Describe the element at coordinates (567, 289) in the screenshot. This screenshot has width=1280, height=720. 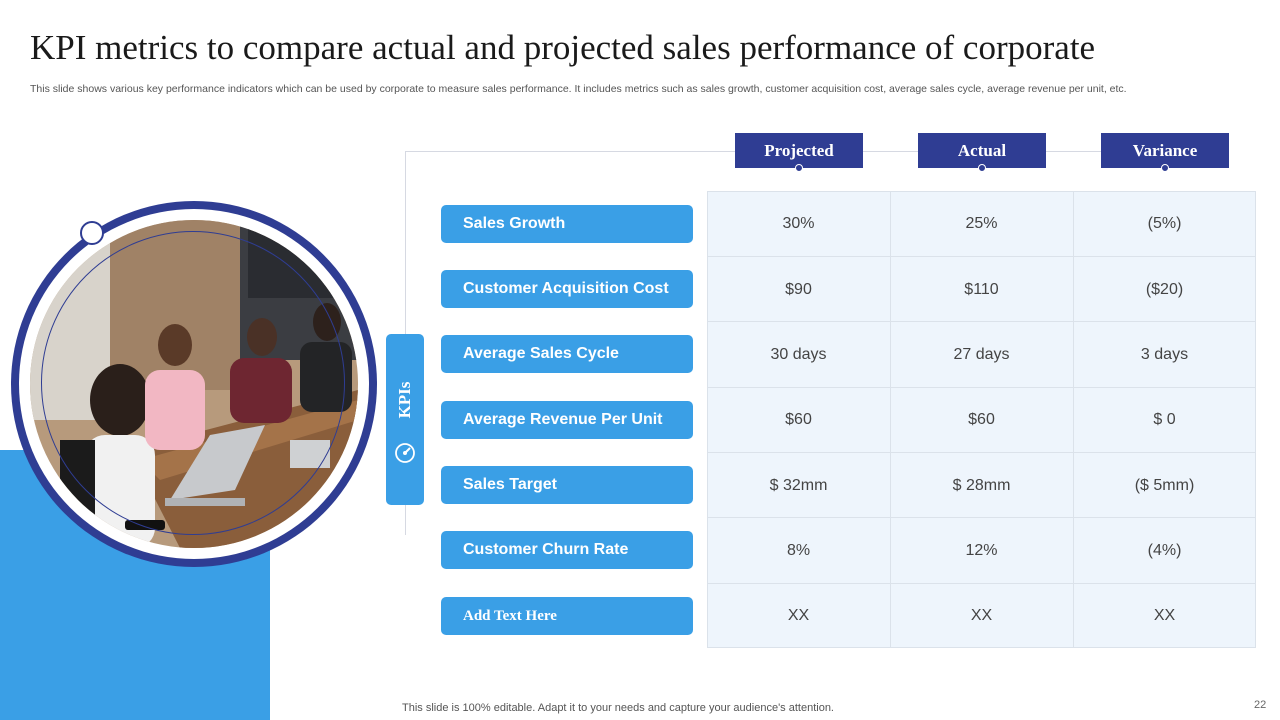
I see `kpi-customer-acquisition-cost: Customer Acquisition Cost` at that location.